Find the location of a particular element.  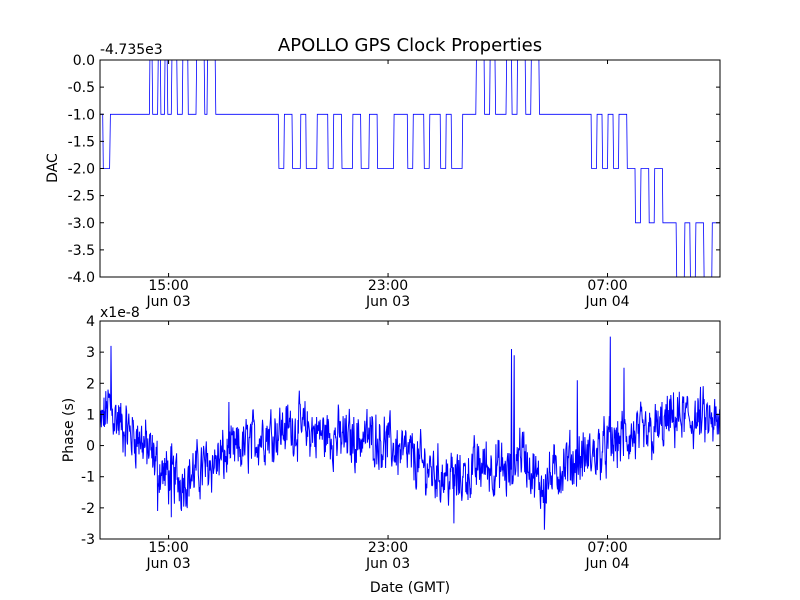

chart-title: APOLLO GPS Clock Properties is located at coordinates (410, 45).